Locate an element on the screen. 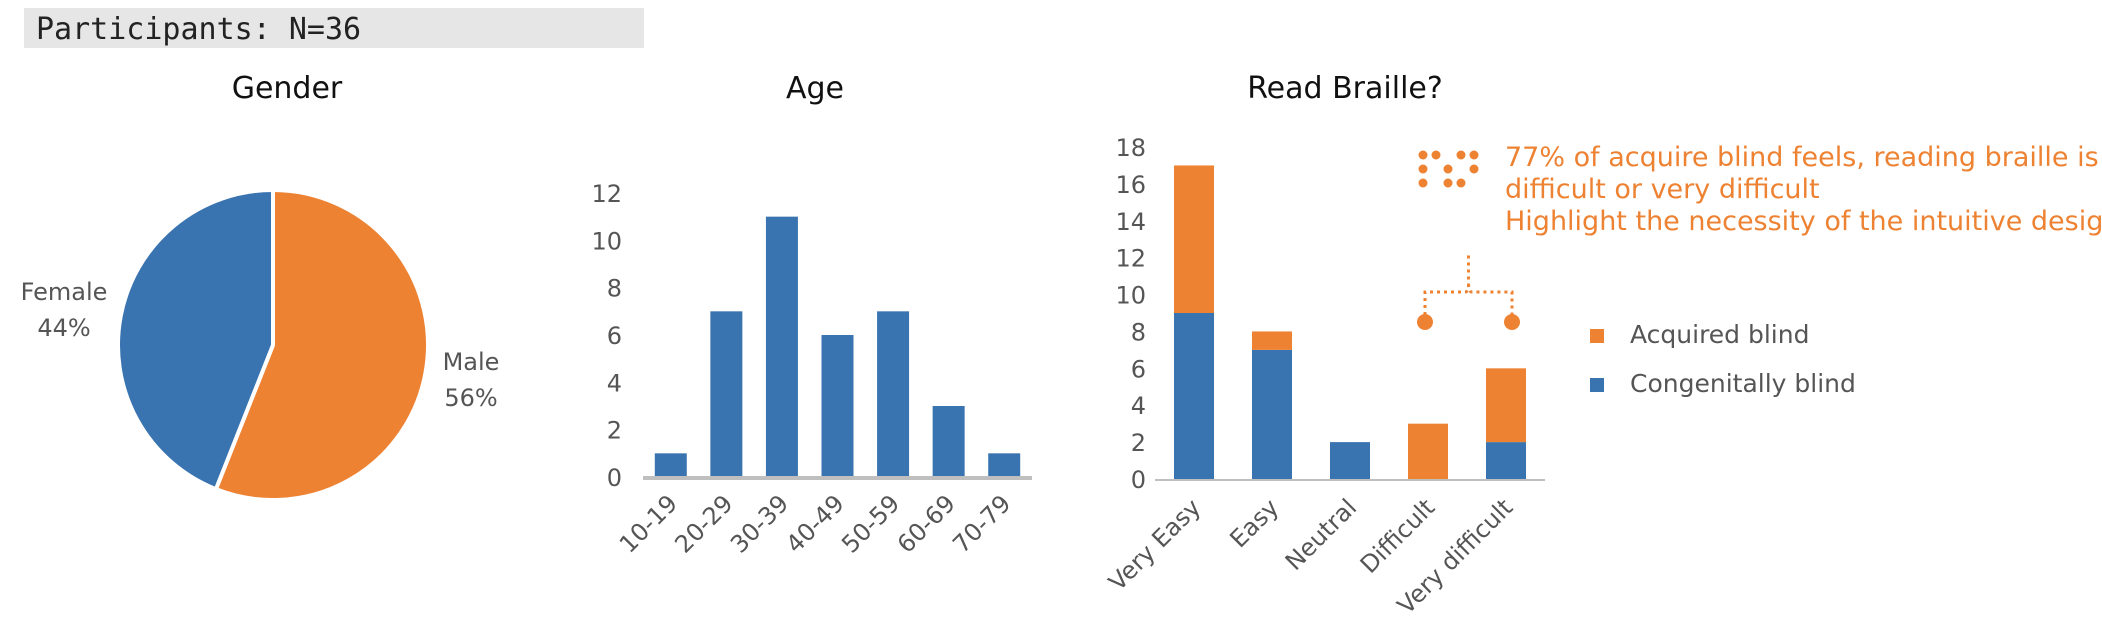 The width and height of the screenshot is (2102, 634). age-xtick-70-79: 70-79 is located at coordinates (981, 523).